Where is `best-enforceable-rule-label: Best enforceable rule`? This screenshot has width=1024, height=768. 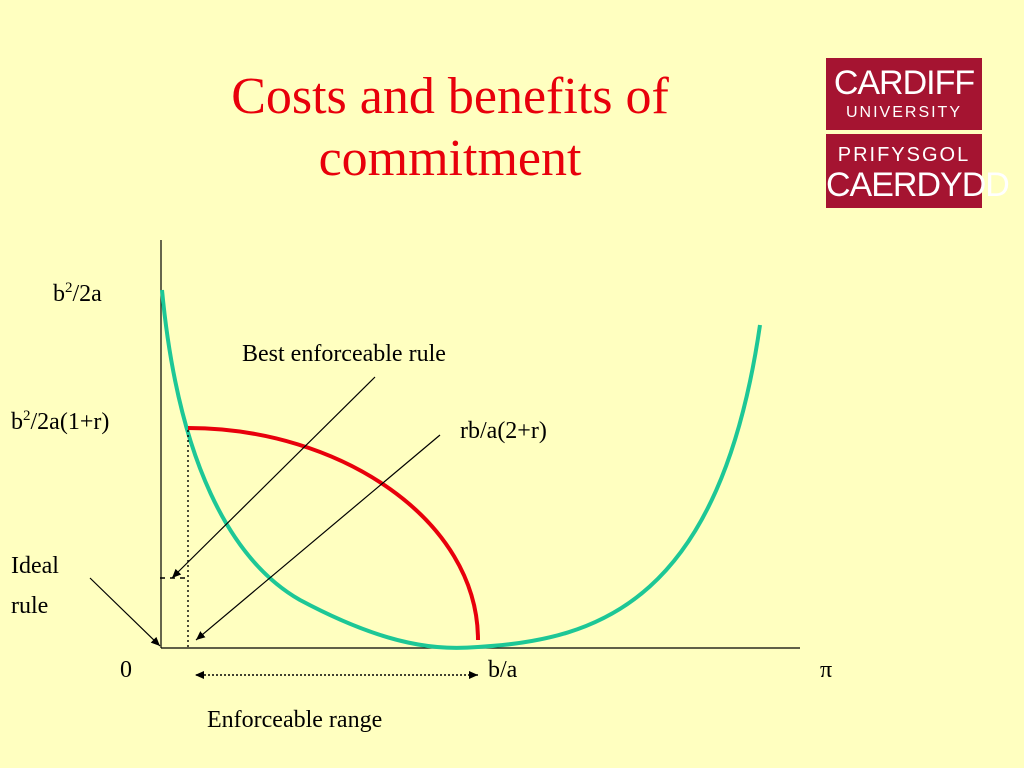 best-enforceable-rule-label: Best enforceable rule is located at coordinates (344, 354).